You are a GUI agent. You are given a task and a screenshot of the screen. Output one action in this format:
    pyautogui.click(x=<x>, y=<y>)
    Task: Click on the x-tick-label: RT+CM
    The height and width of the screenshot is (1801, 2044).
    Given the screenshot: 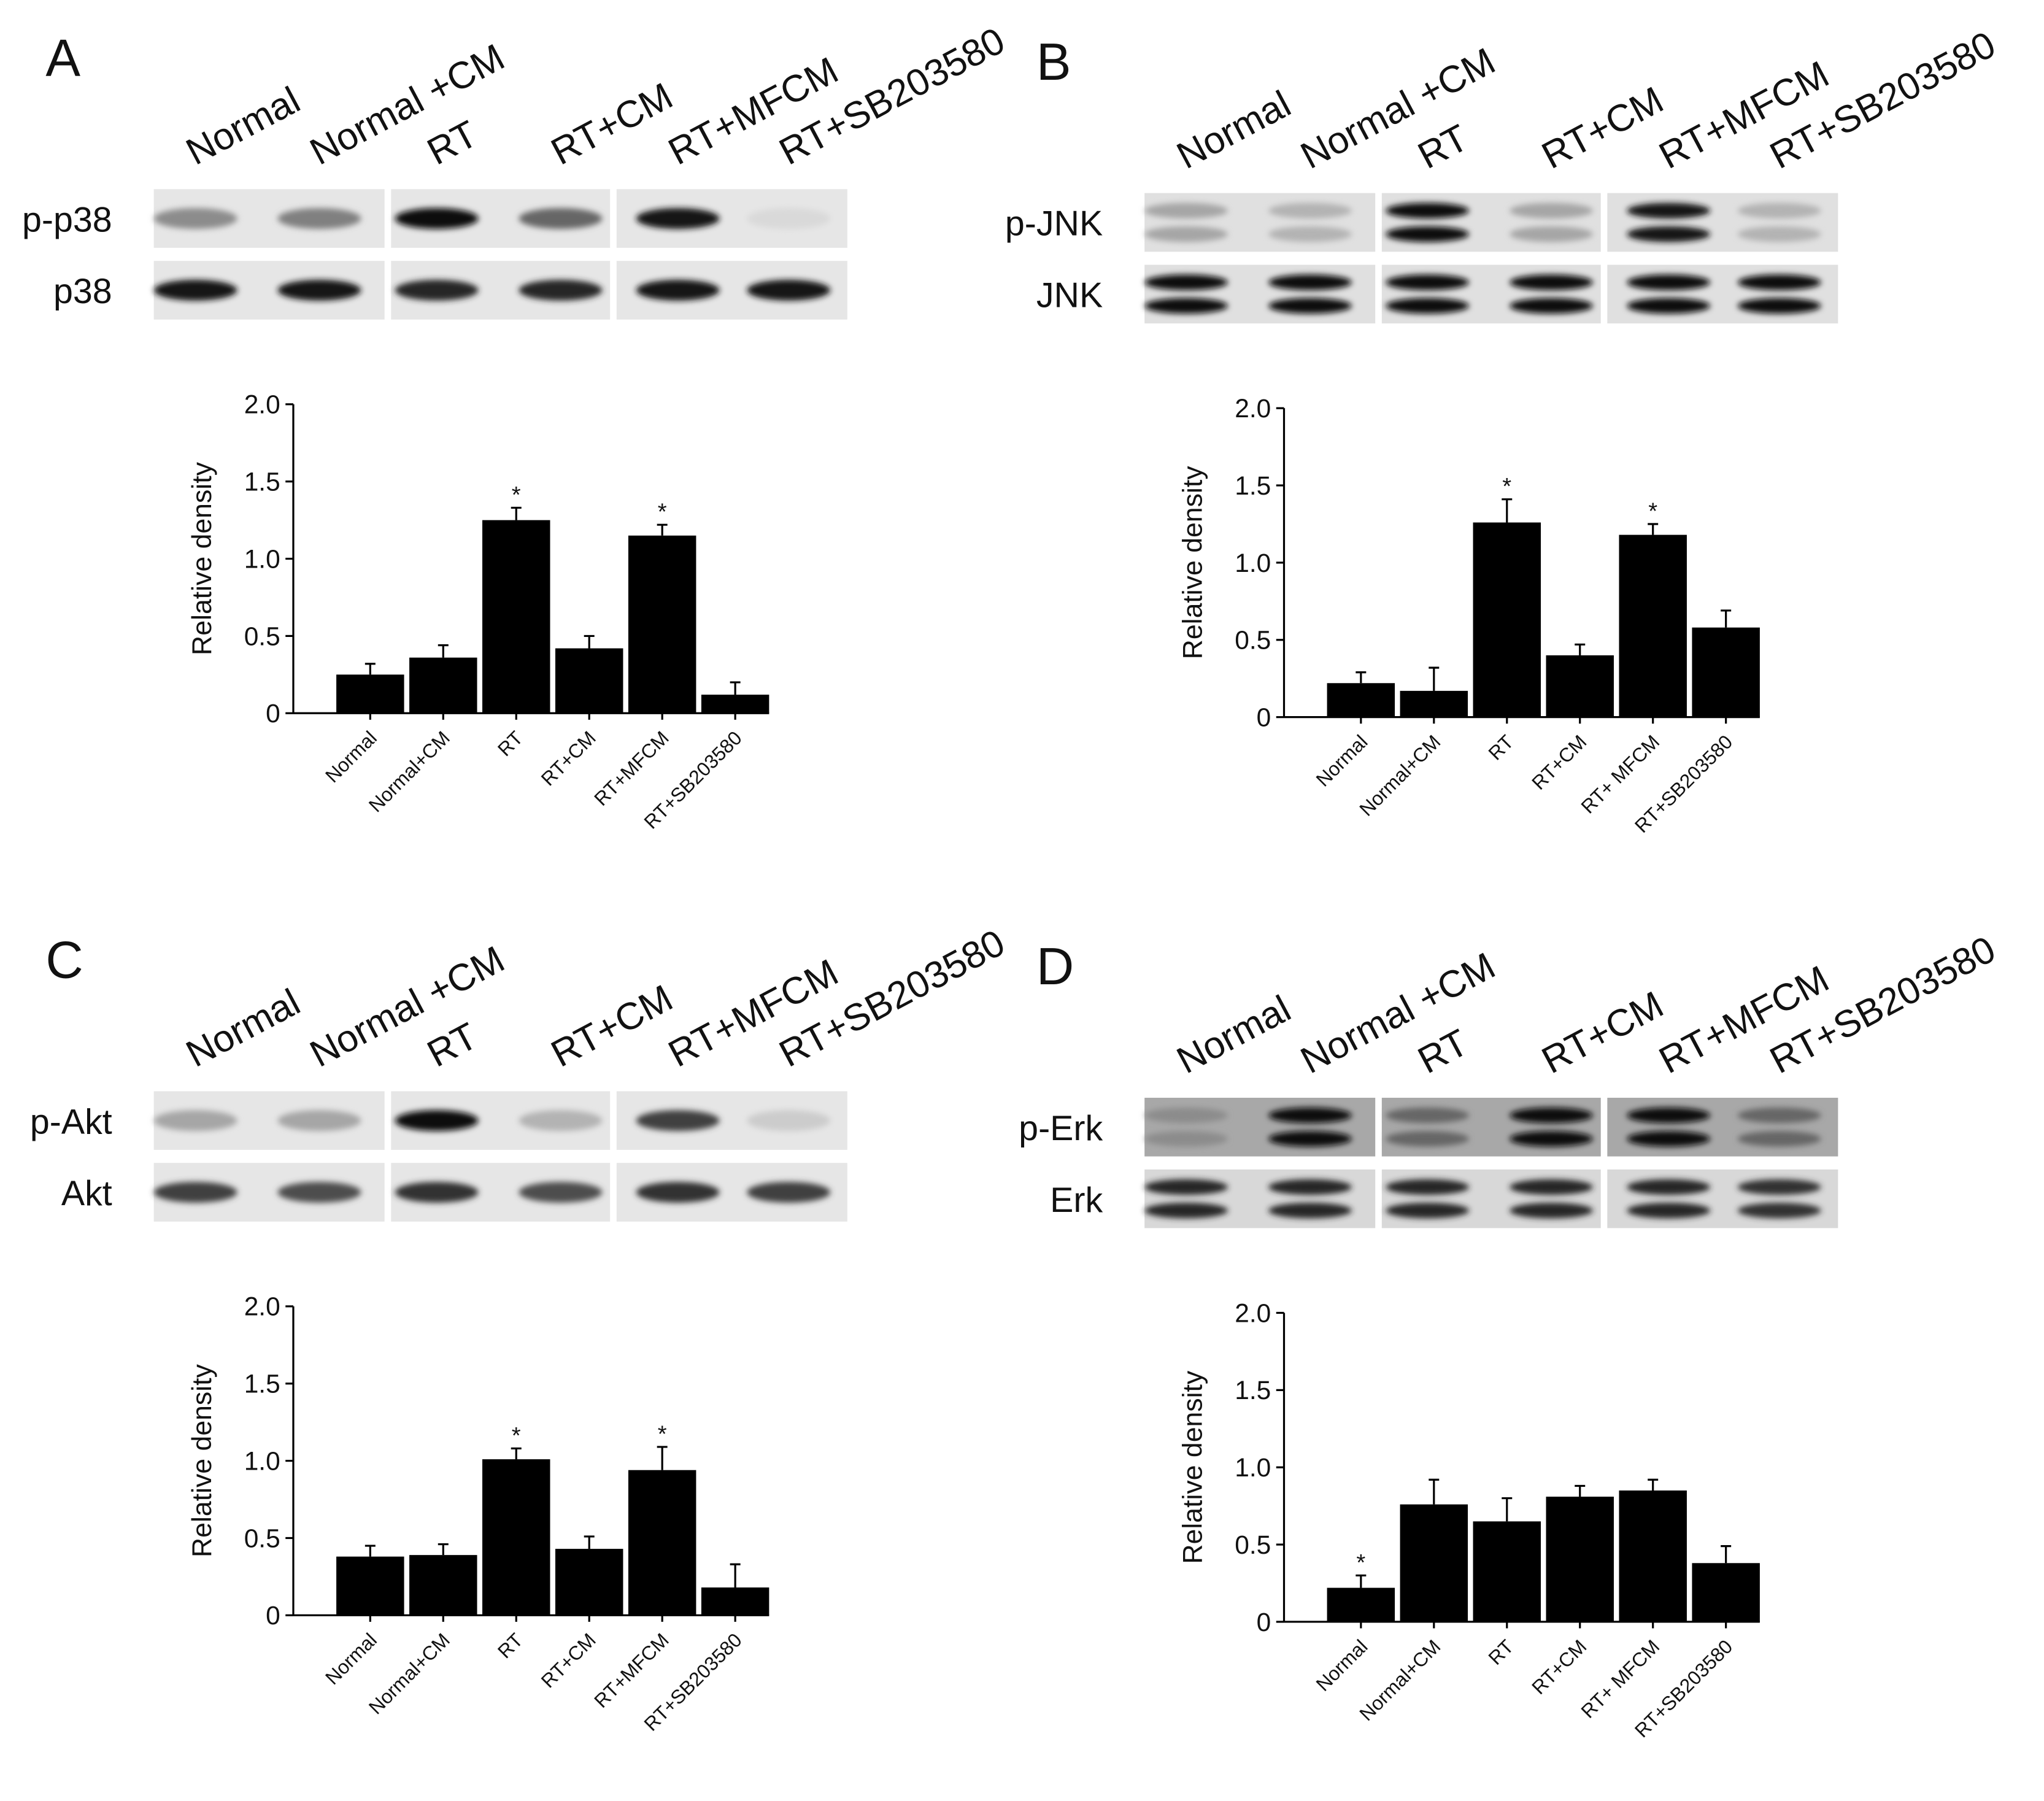 What is the action you would take?
    pyautogui.click(x=1559, y=762)
    